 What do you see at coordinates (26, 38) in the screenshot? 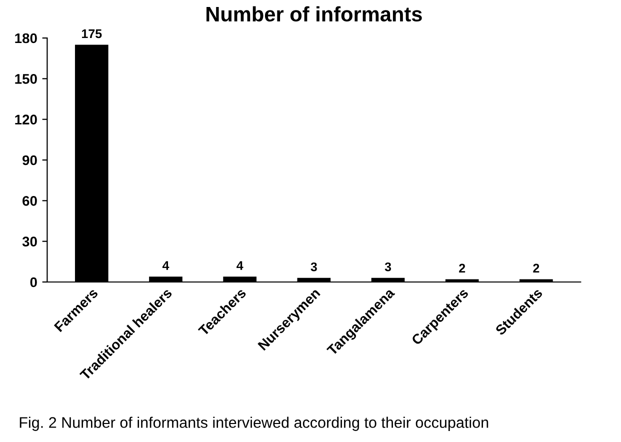
I see `y-tick-label: 180` at bounding box center [26, 38].